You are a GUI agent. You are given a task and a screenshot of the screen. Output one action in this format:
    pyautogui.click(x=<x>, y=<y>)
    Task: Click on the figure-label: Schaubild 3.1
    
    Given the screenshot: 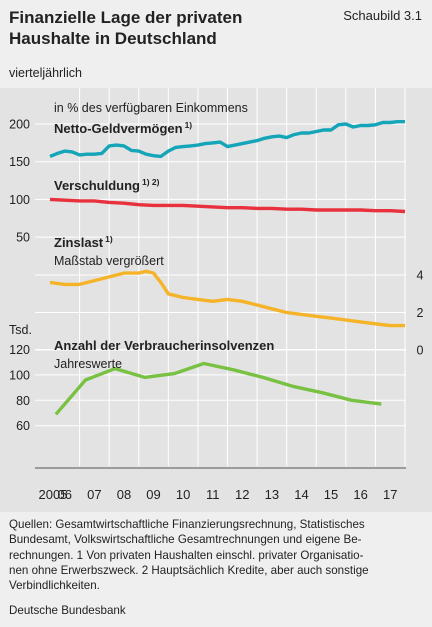 What is the action you would take?
    pyautogui.click(x=382, y=15)
    